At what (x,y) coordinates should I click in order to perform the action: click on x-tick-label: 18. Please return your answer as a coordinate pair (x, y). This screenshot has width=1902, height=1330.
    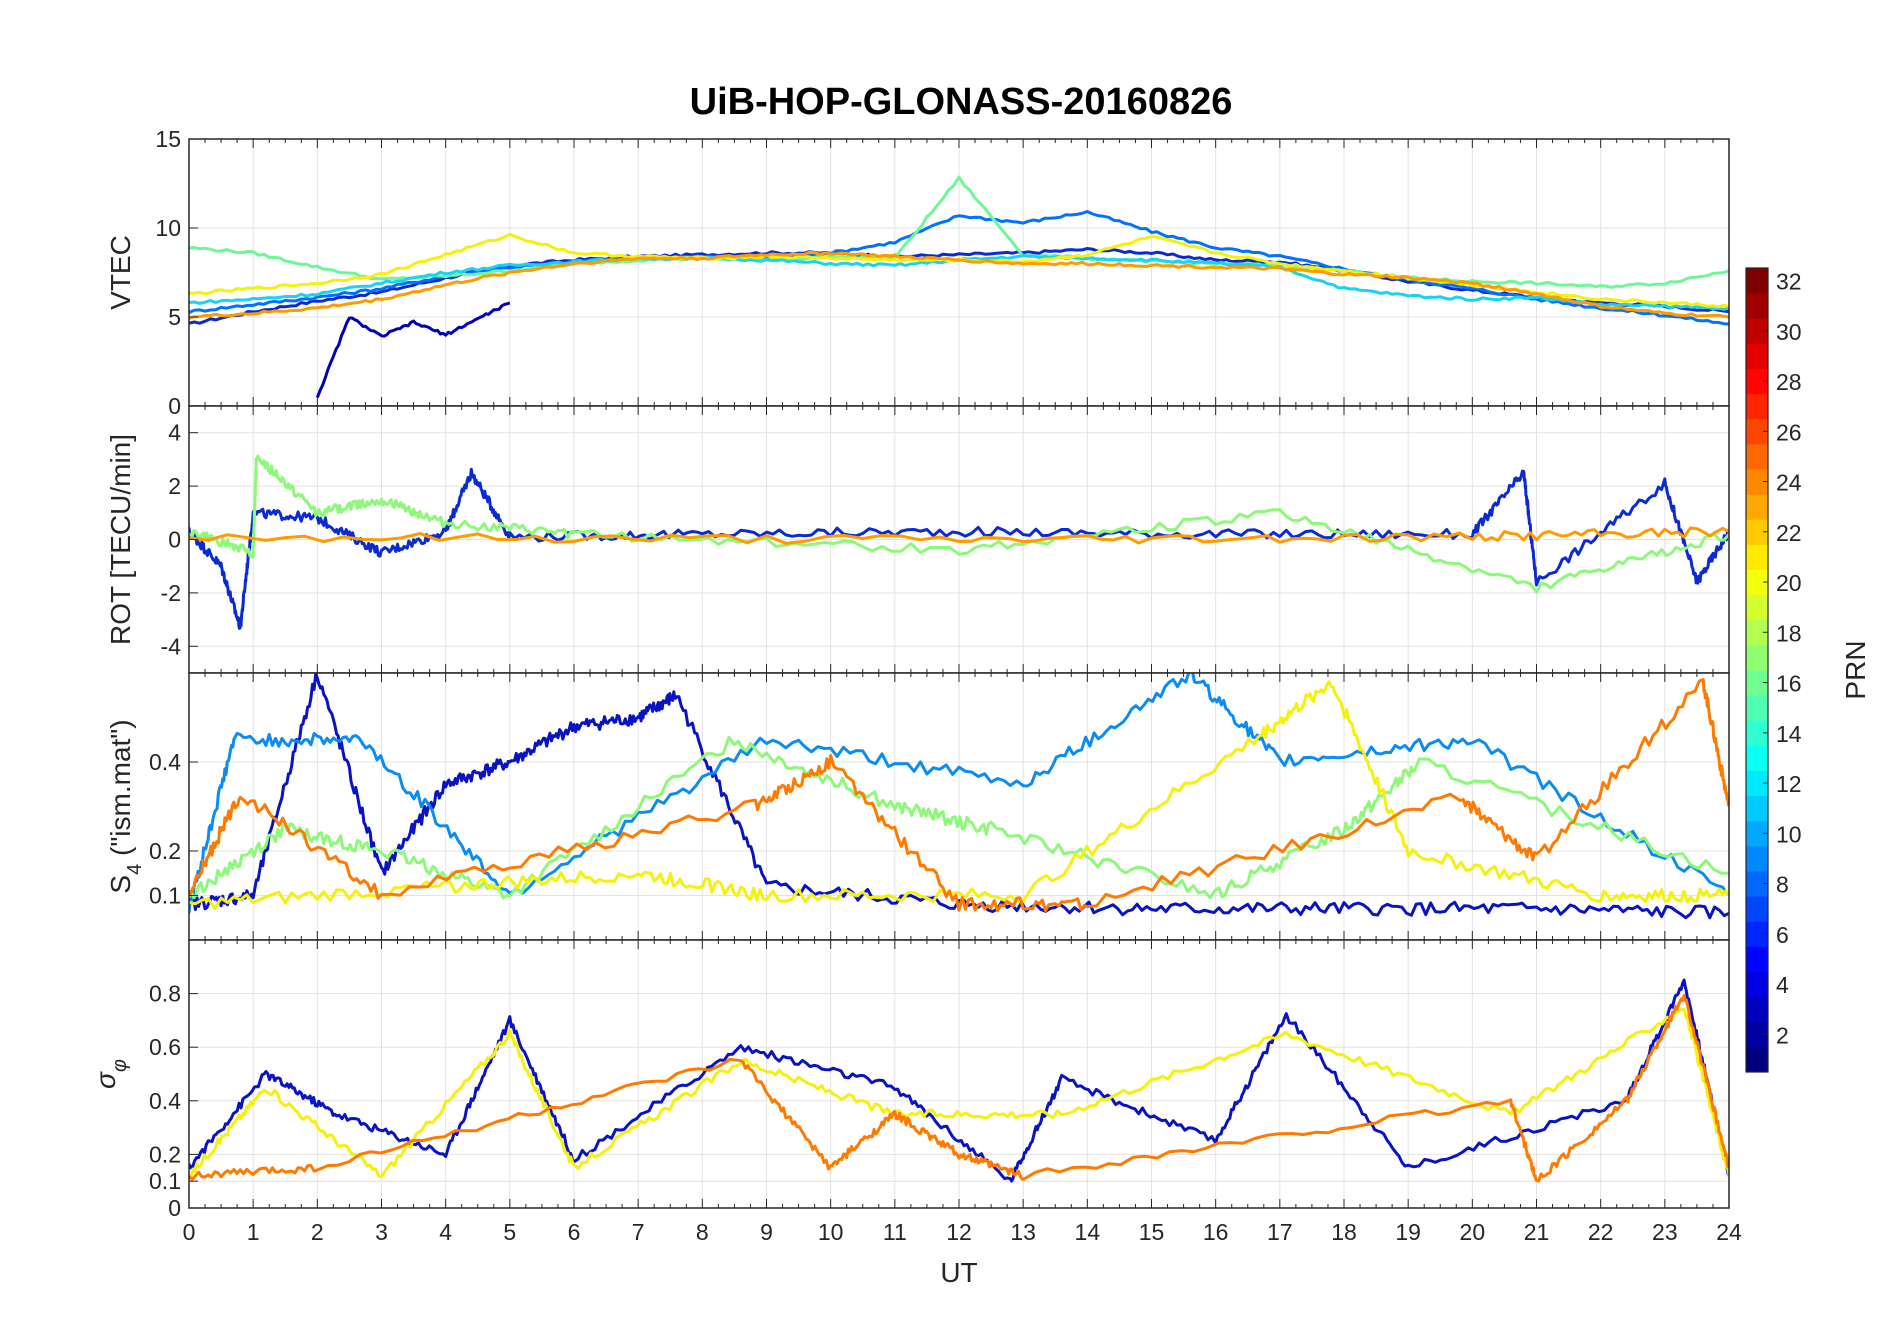
    Looking at the image, I should click on (1344, 1232).